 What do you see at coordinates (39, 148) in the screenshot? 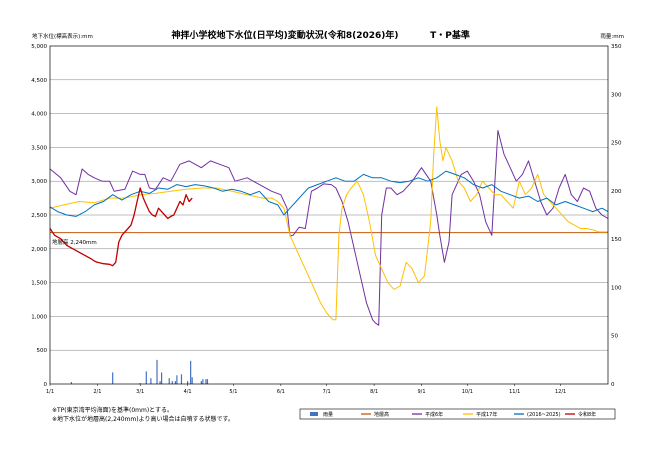
I see `y-tick-label: 3,500` at bounding box center [39, 148].